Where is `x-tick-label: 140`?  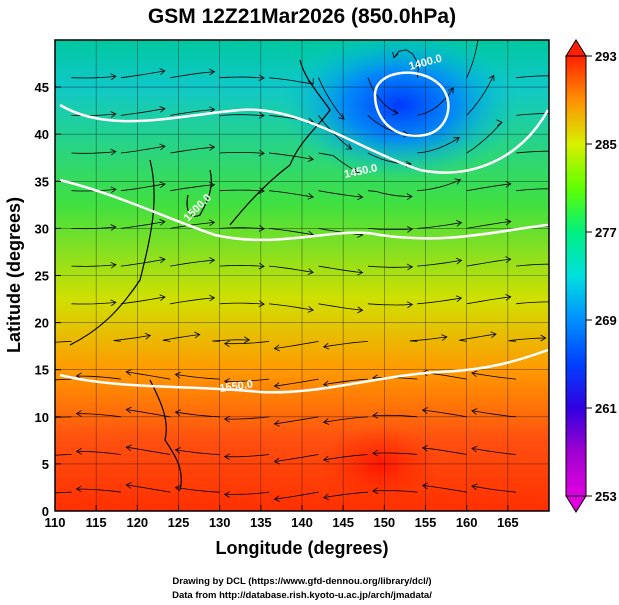
x-tick-label: 140 is located at coordinates (302, 522).